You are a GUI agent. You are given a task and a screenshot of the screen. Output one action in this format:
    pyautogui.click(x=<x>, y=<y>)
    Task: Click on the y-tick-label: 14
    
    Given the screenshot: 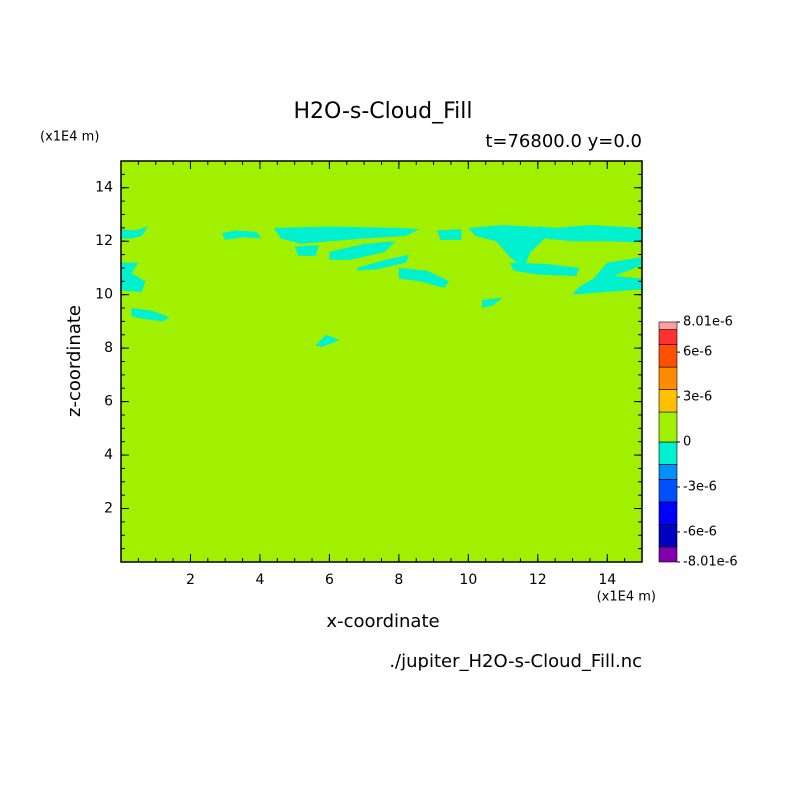 What is the action you would take?
    pyautogui.click(x=104, y=188)
    